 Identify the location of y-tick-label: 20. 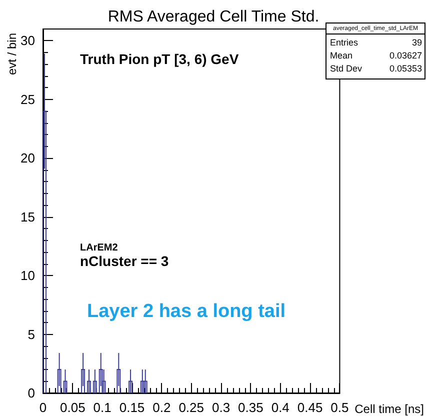
(27, 158).